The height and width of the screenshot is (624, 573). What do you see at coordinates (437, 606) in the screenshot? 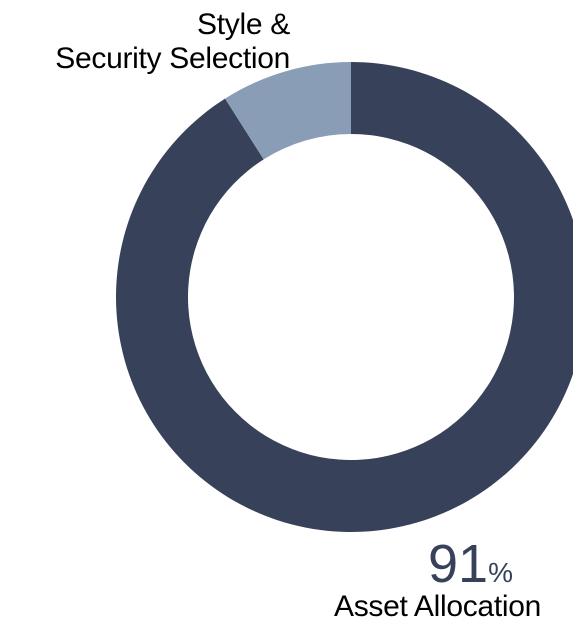
I see `asset-allocation-label: Asset Allocation` at bounding box center [437, 606].